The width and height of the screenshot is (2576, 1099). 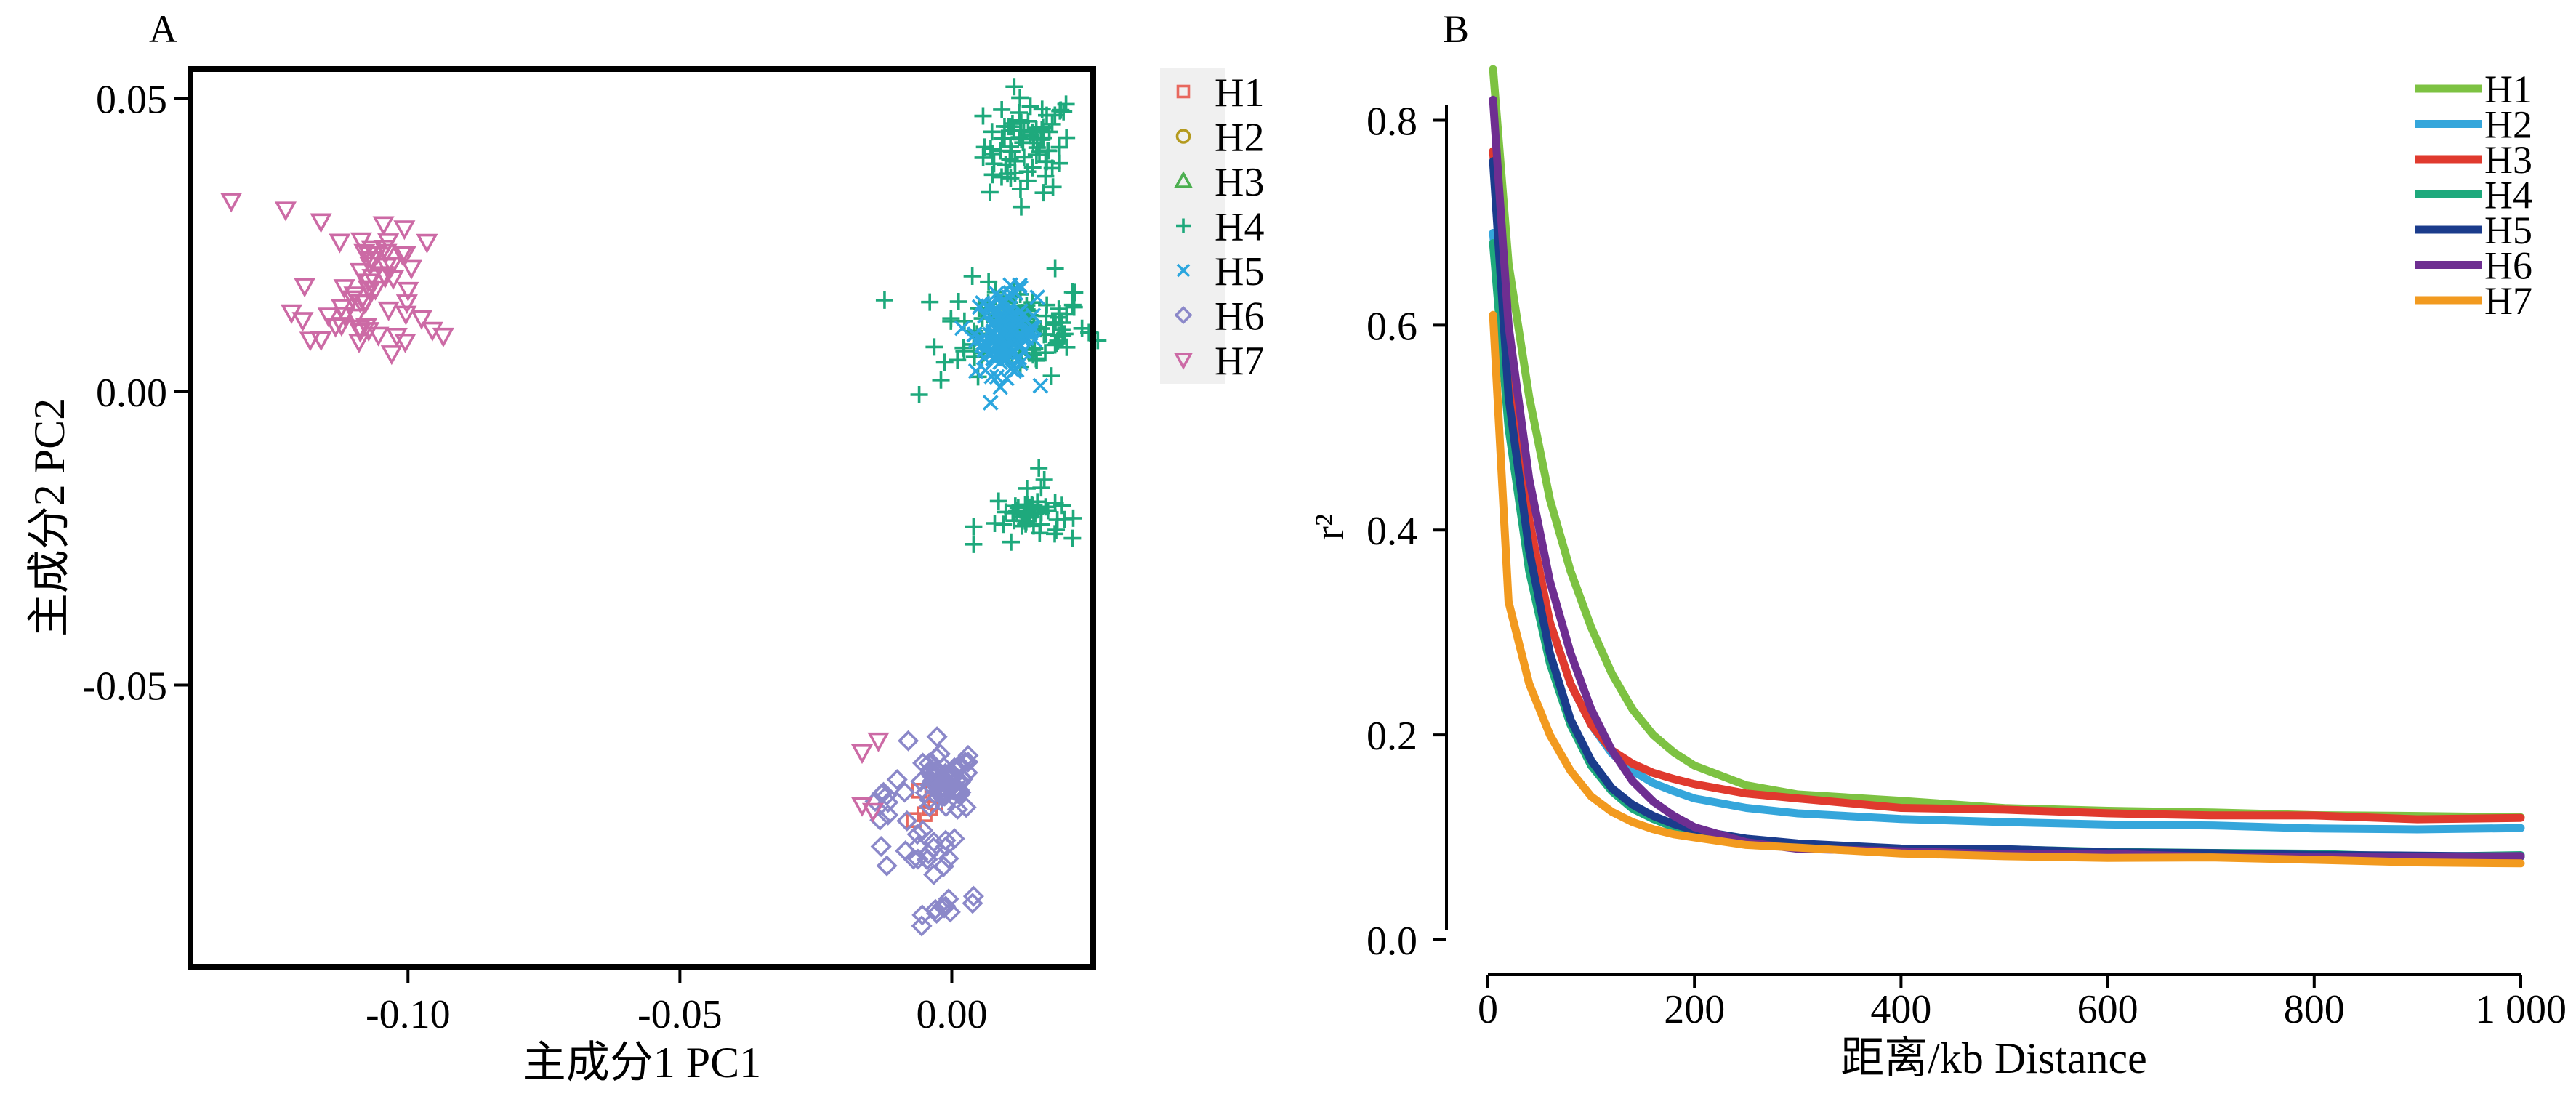 I want to click on ld-y-axis-label-group: r², so click(x=1329, y=527).